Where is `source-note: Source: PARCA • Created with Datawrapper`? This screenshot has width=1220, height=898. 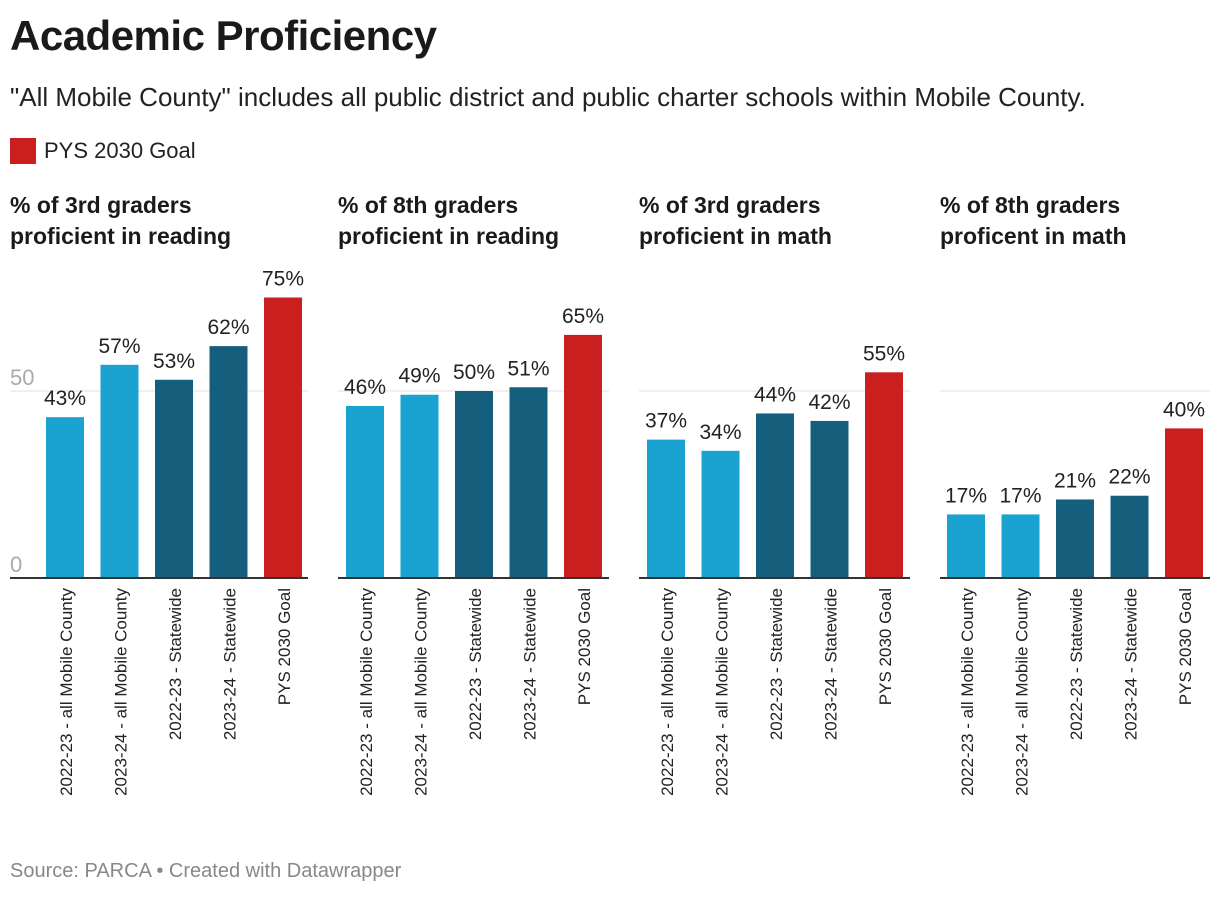 source-note: Source: PARCA • Created with Datawrapper is located at coordinates (206, 871).